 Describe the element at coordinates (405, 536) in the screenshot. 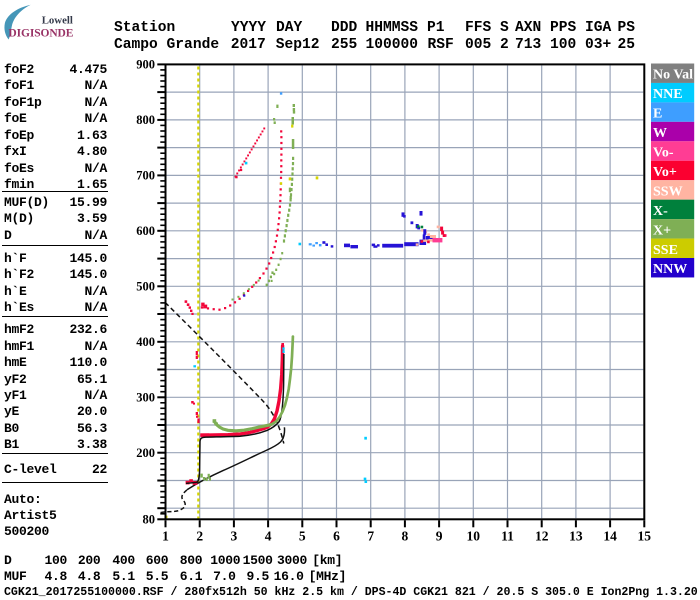

I see `svg-text: 8` at that location.